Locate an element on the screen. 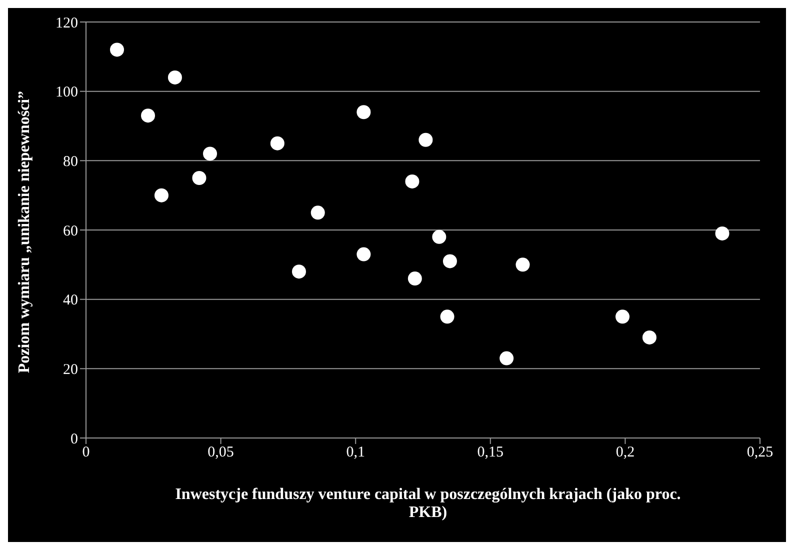 Image resolution: width=794 pixels, height=550 pixels. y-tick-label: 100 is located at coordinates (67, 92).